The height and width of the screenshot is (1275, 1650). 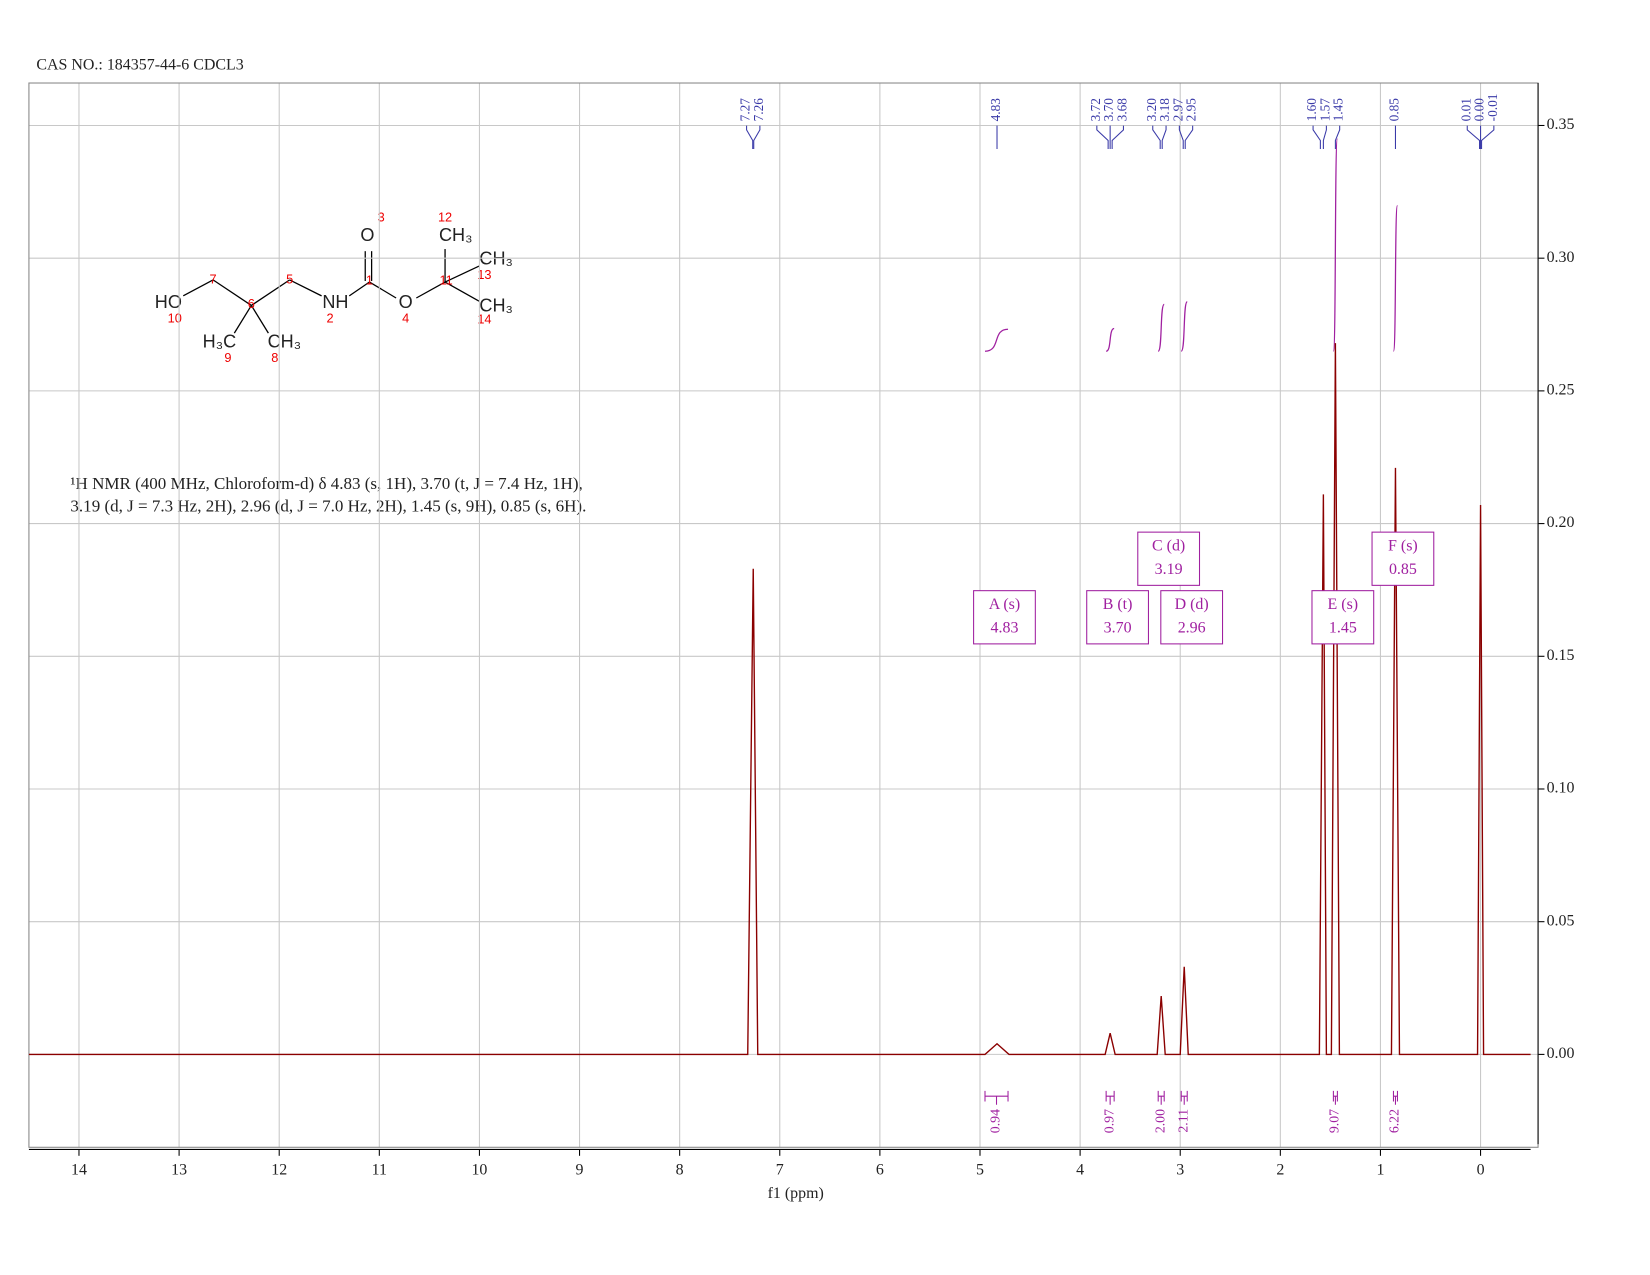 What do you see at coordinates (479, 1169) in the screenshot?
I see `x-tick-label: 10` at bounding box center [479, 1169].